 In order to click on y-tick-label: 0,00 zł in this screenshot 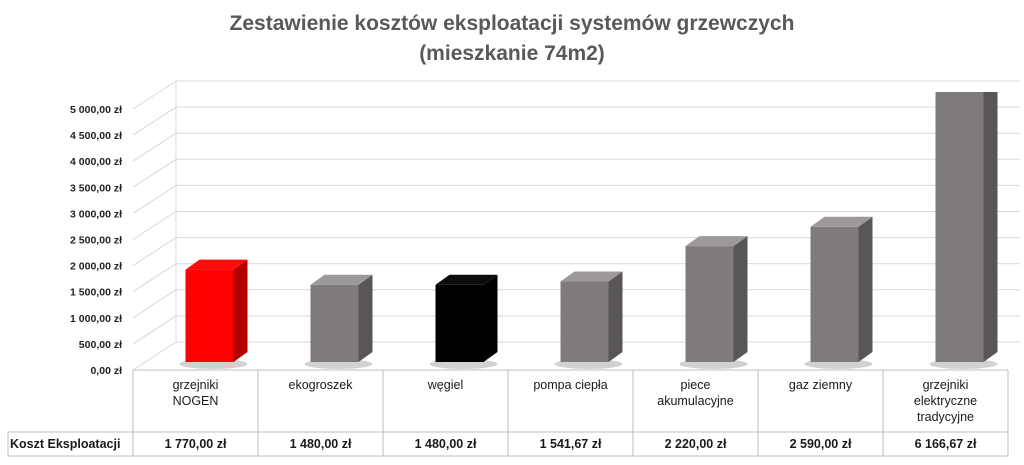, I will do `click(106, 371)`.